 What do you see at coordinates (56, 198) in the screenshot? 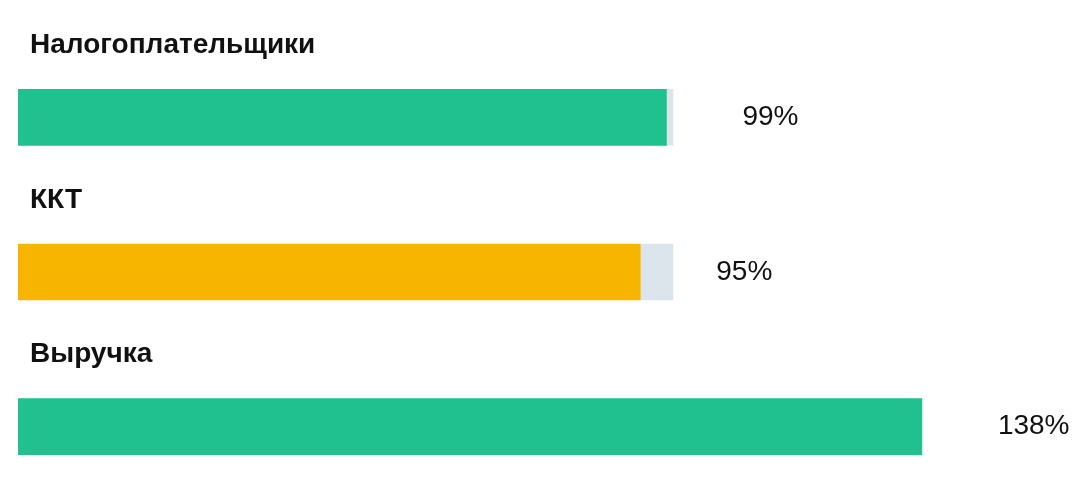
I see `y-tick-label: ККТ` at bounding box center [56, 198].